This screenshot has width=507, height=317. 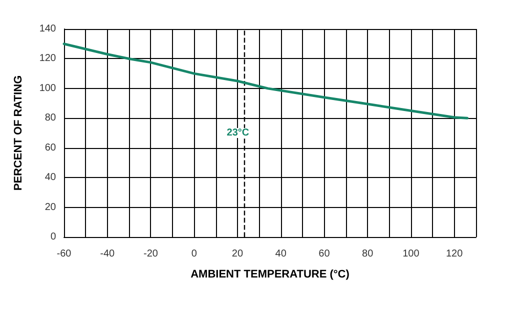 What do you see at coordinates (47, 58) in the screenshot?
I see `y-tick-label: 120` at bounding box center [47, 58].